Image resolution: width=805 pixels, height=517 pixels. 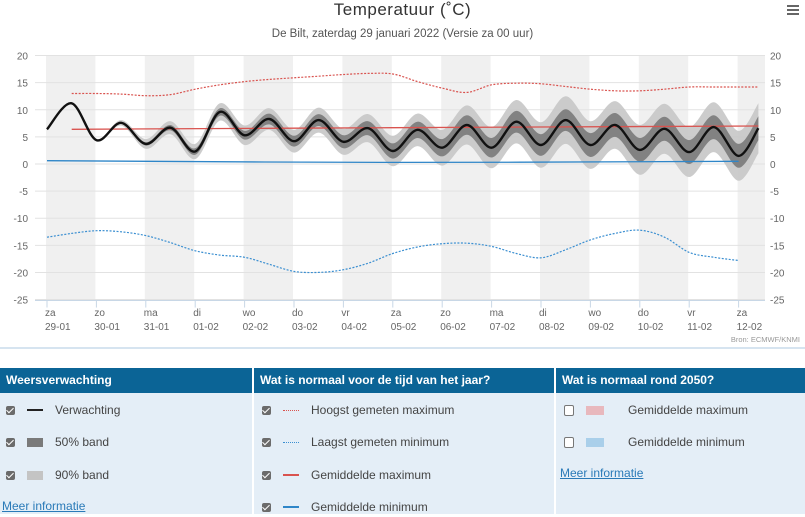 I want to click on record-max-line, so click(x=415, y=84).